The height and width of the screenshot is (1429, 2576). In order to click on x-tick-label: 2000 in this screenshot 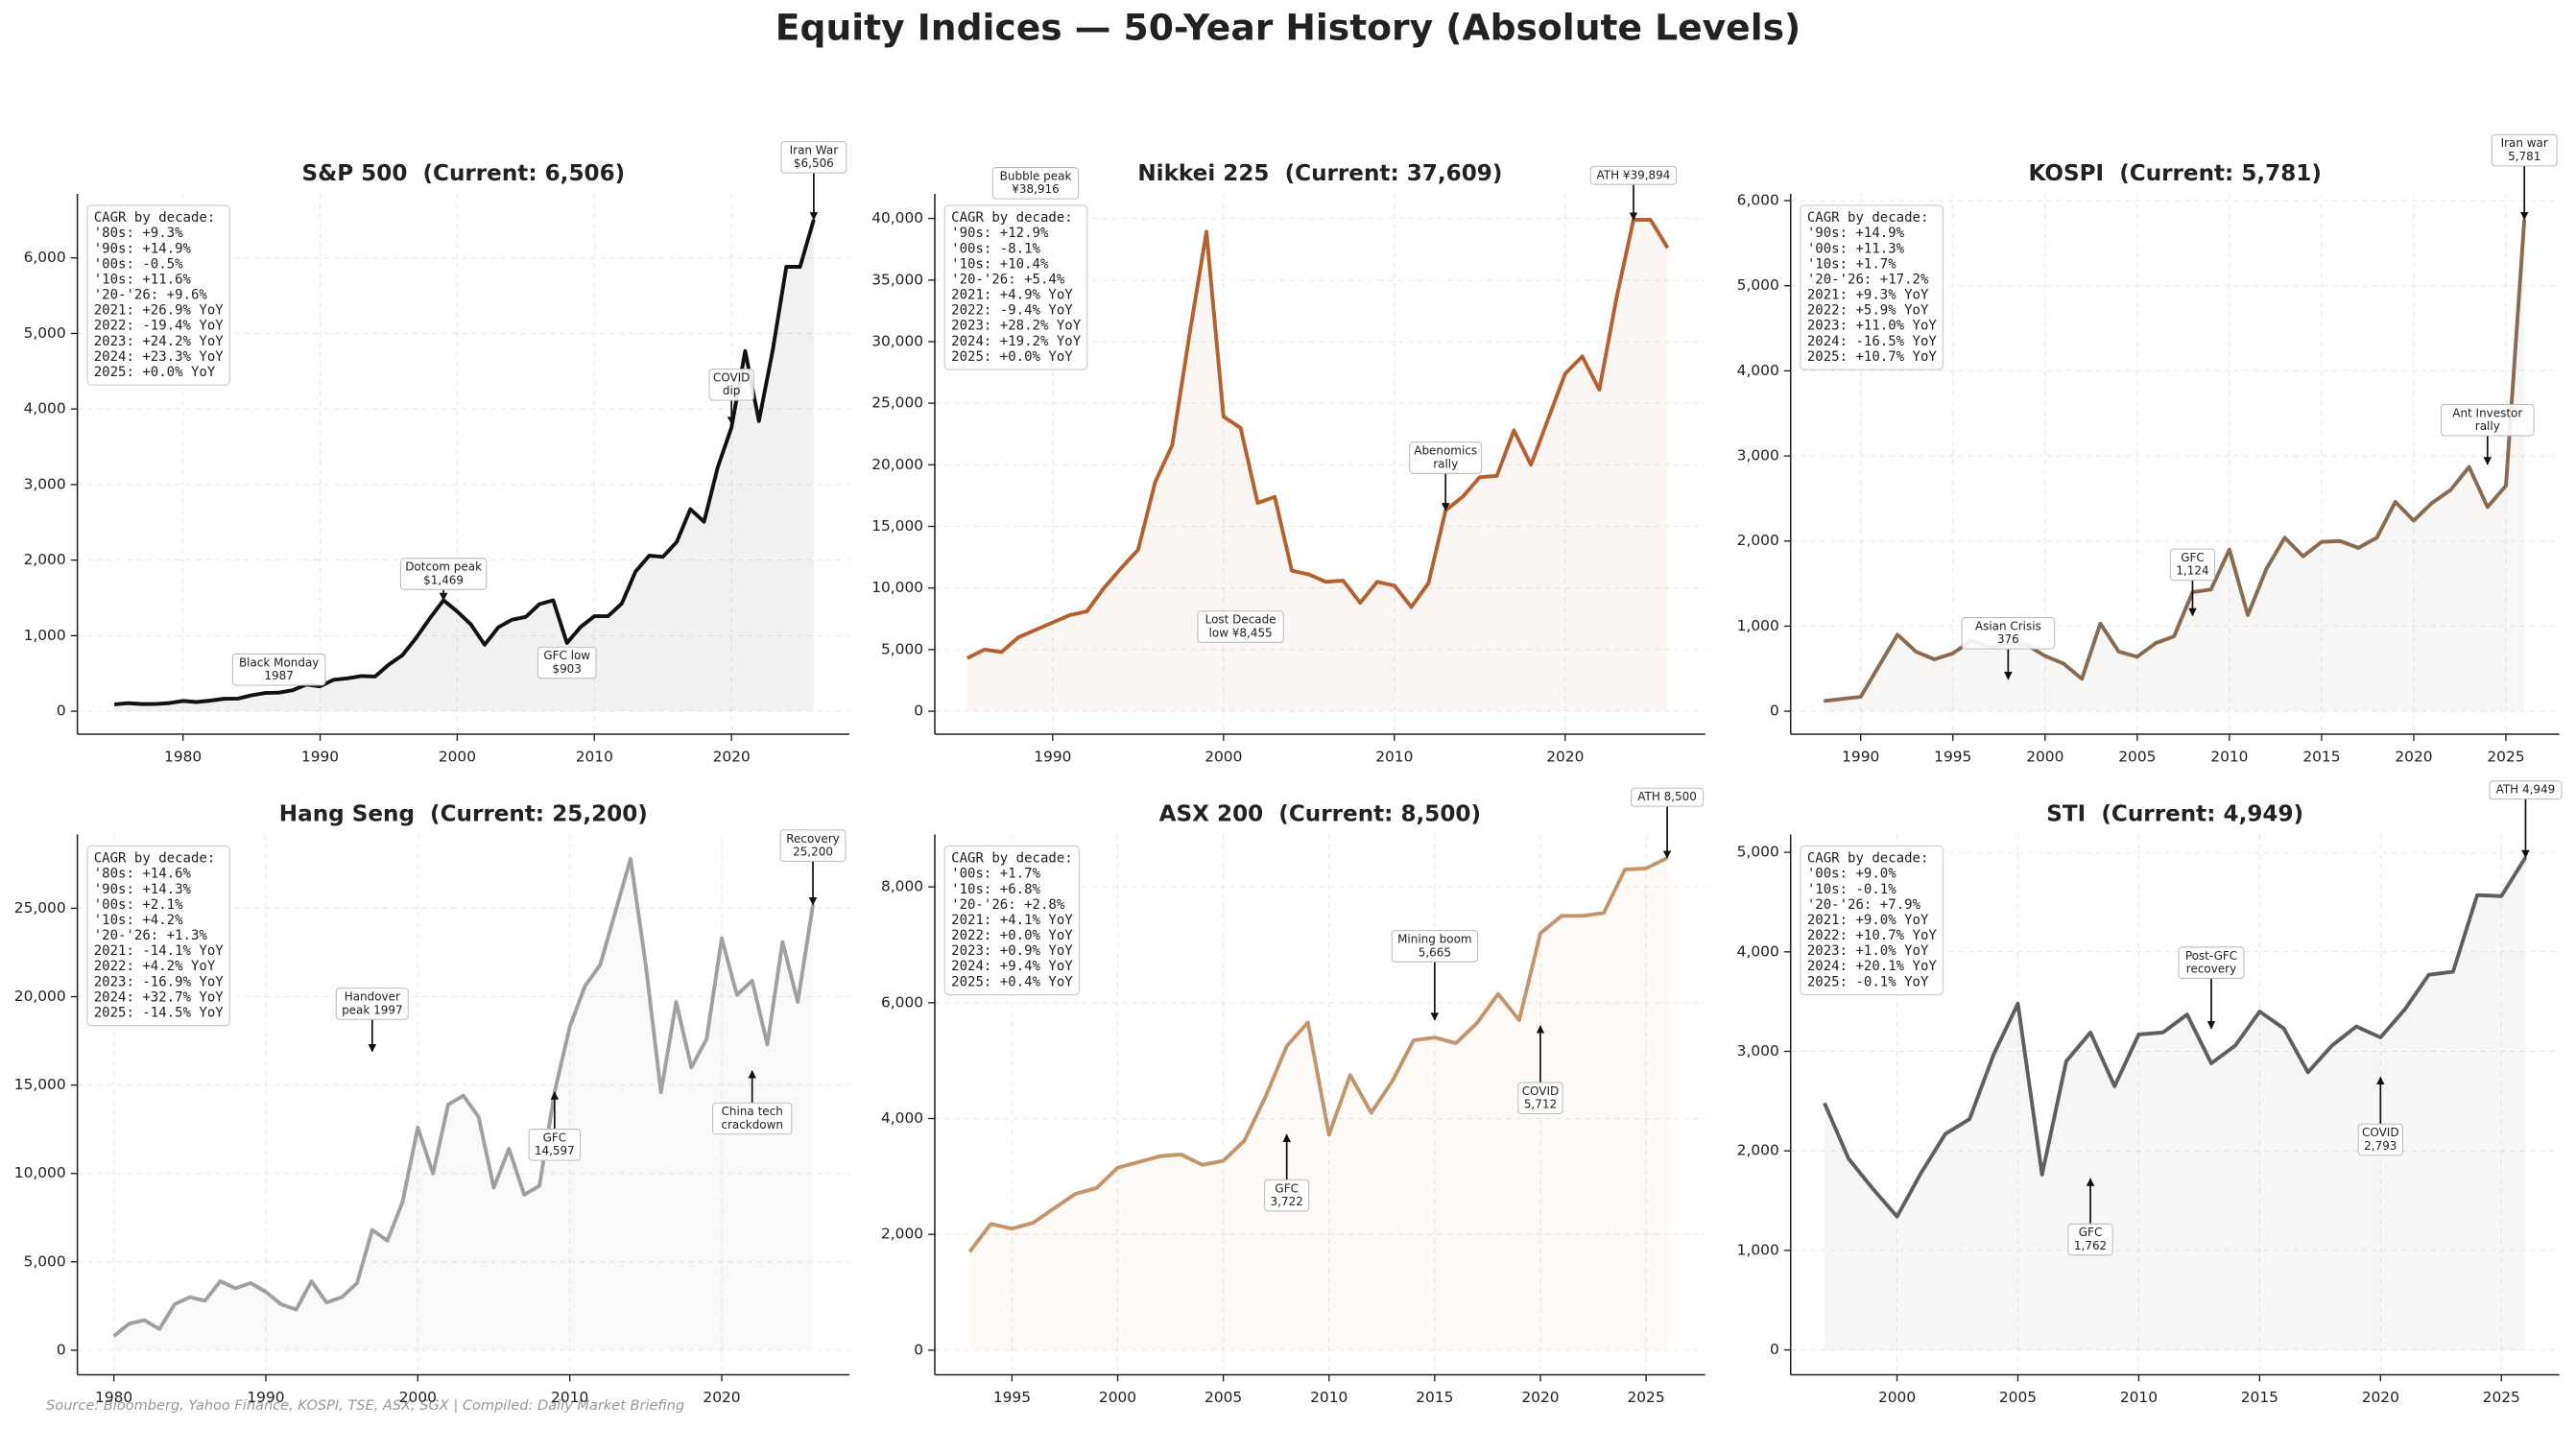, I will do `click(2044, 756)`.